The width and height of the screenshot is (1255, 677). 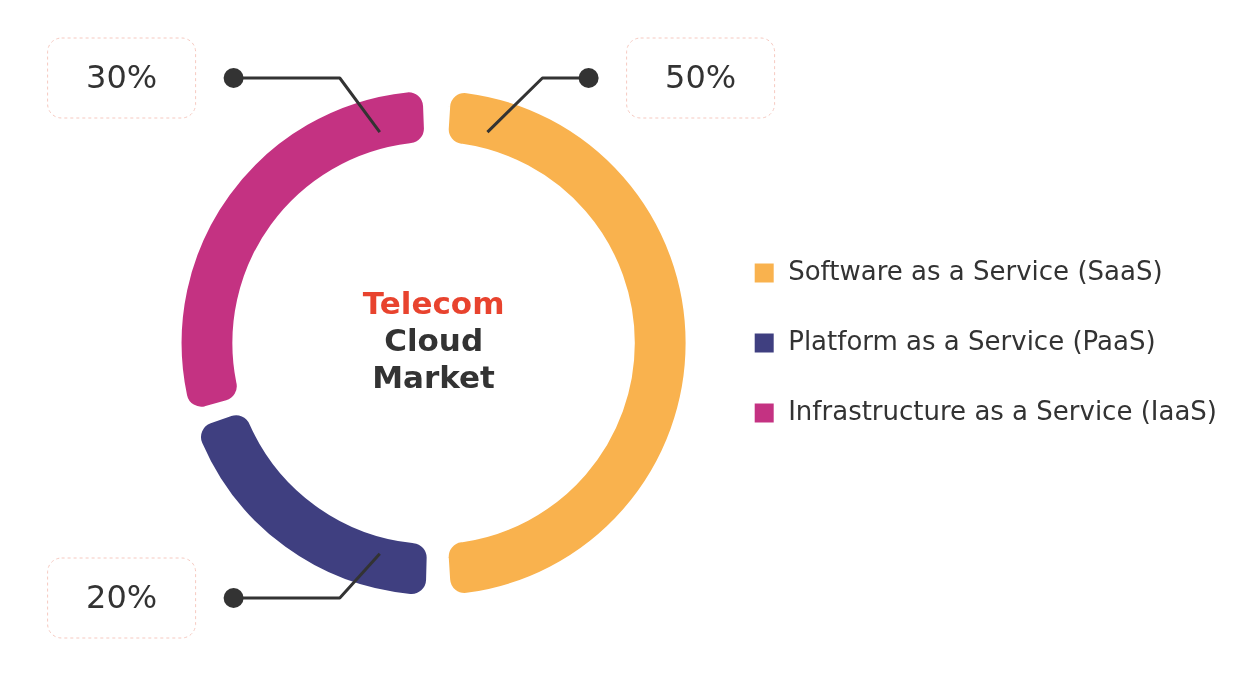 What do you see at coordinates (975, 270) in the screenshot?
I see `legend-label: Software as a Service (SaaS)` at bounding box center [975, 270].